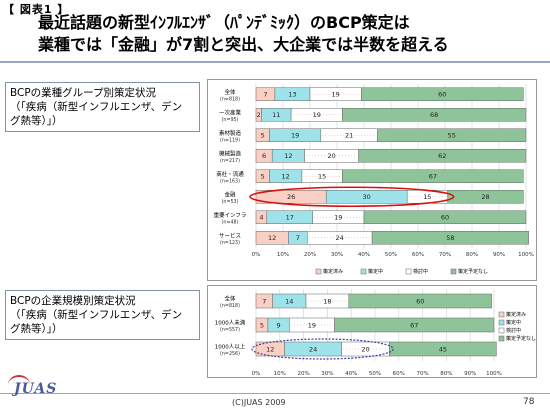 This screenshot has height=412, width=550. I want to click on x-tick-label: 20%, so click(303, 374).